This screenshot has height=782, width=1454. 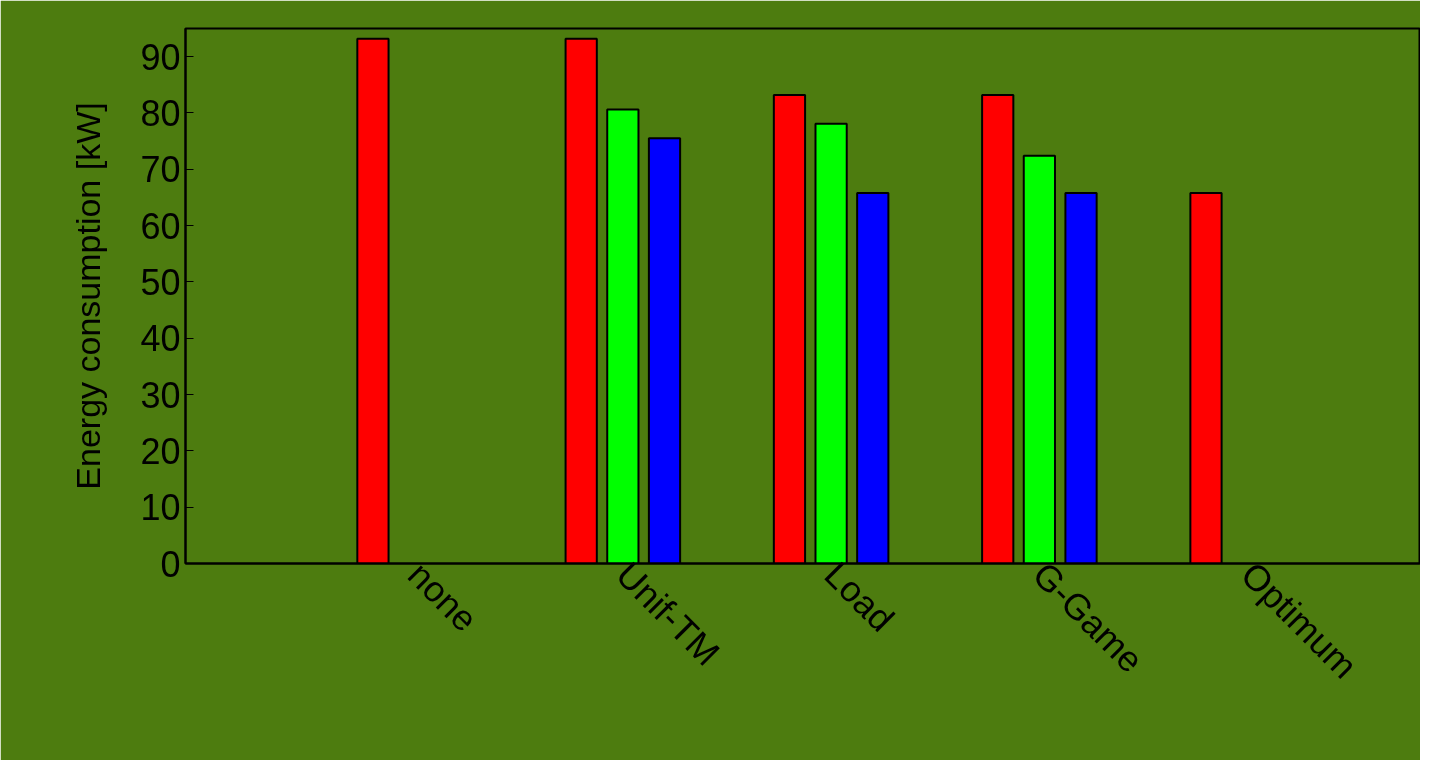 What do you see at coordinates (160, 57) in the screenshot?
I see `y-tick-label: 90` at bounding box center [160, 57].